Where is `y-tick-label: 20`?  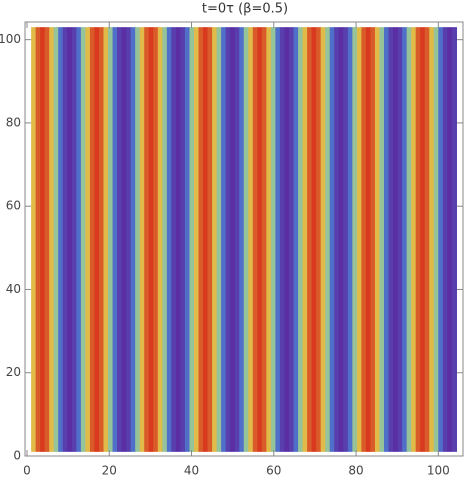 y-tick-label: 20 is located at coordinates (13, 372).